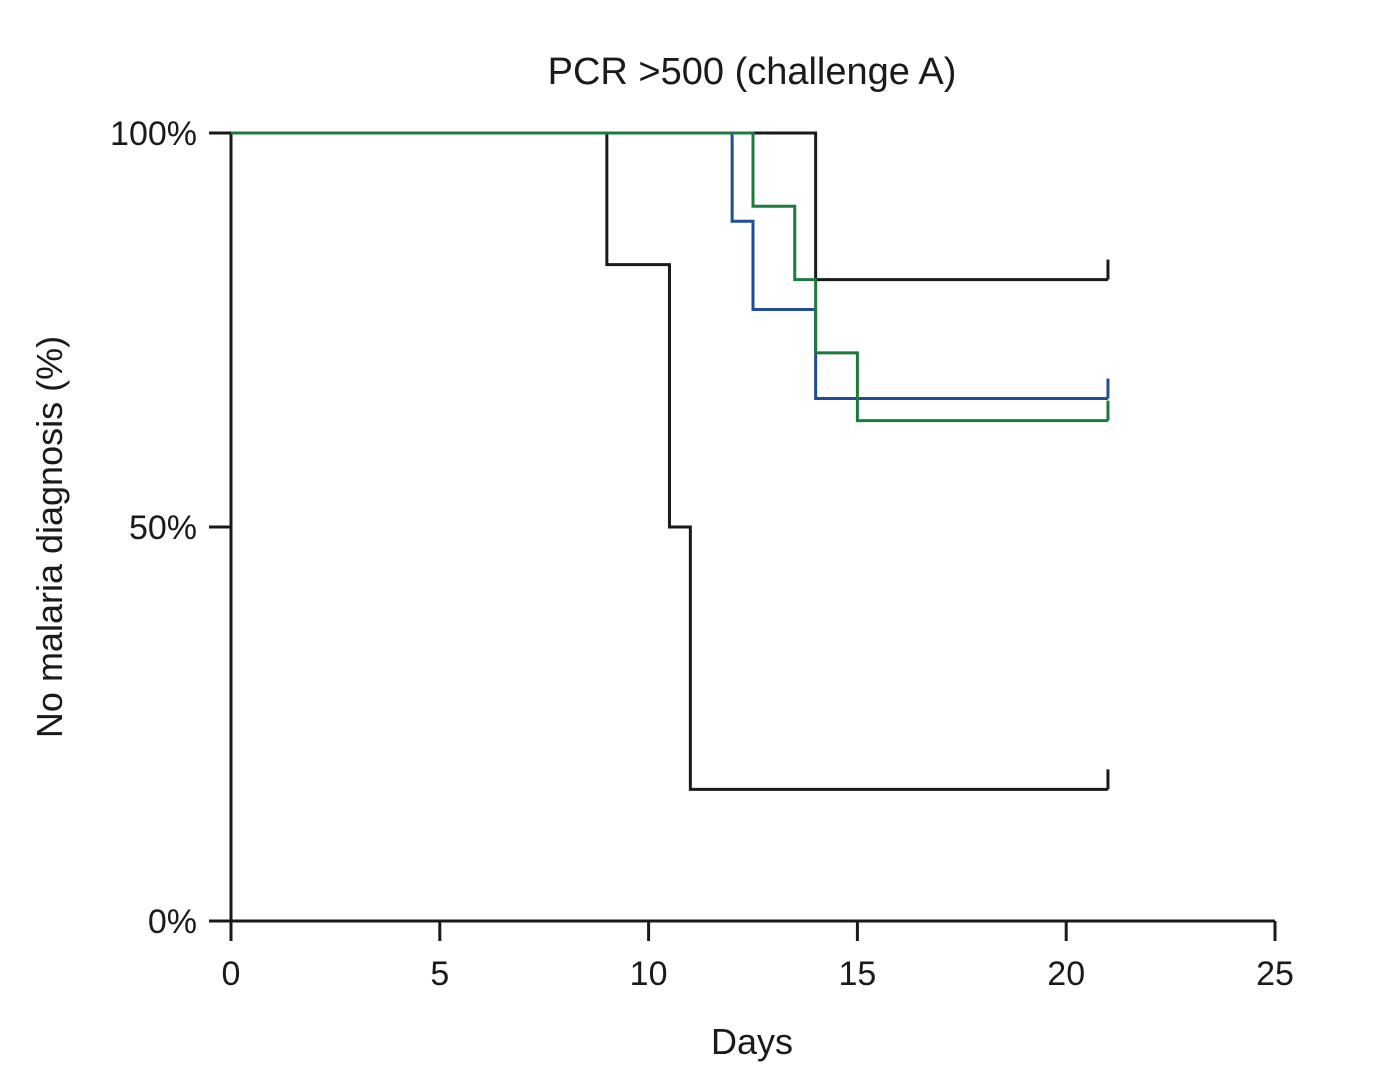 This screenshot has width=1394, height=1086. What do you see at coordinates (163, 528) in the screenshot?
I see `y-tick-label: 50%` at bounding box center [163, 528].